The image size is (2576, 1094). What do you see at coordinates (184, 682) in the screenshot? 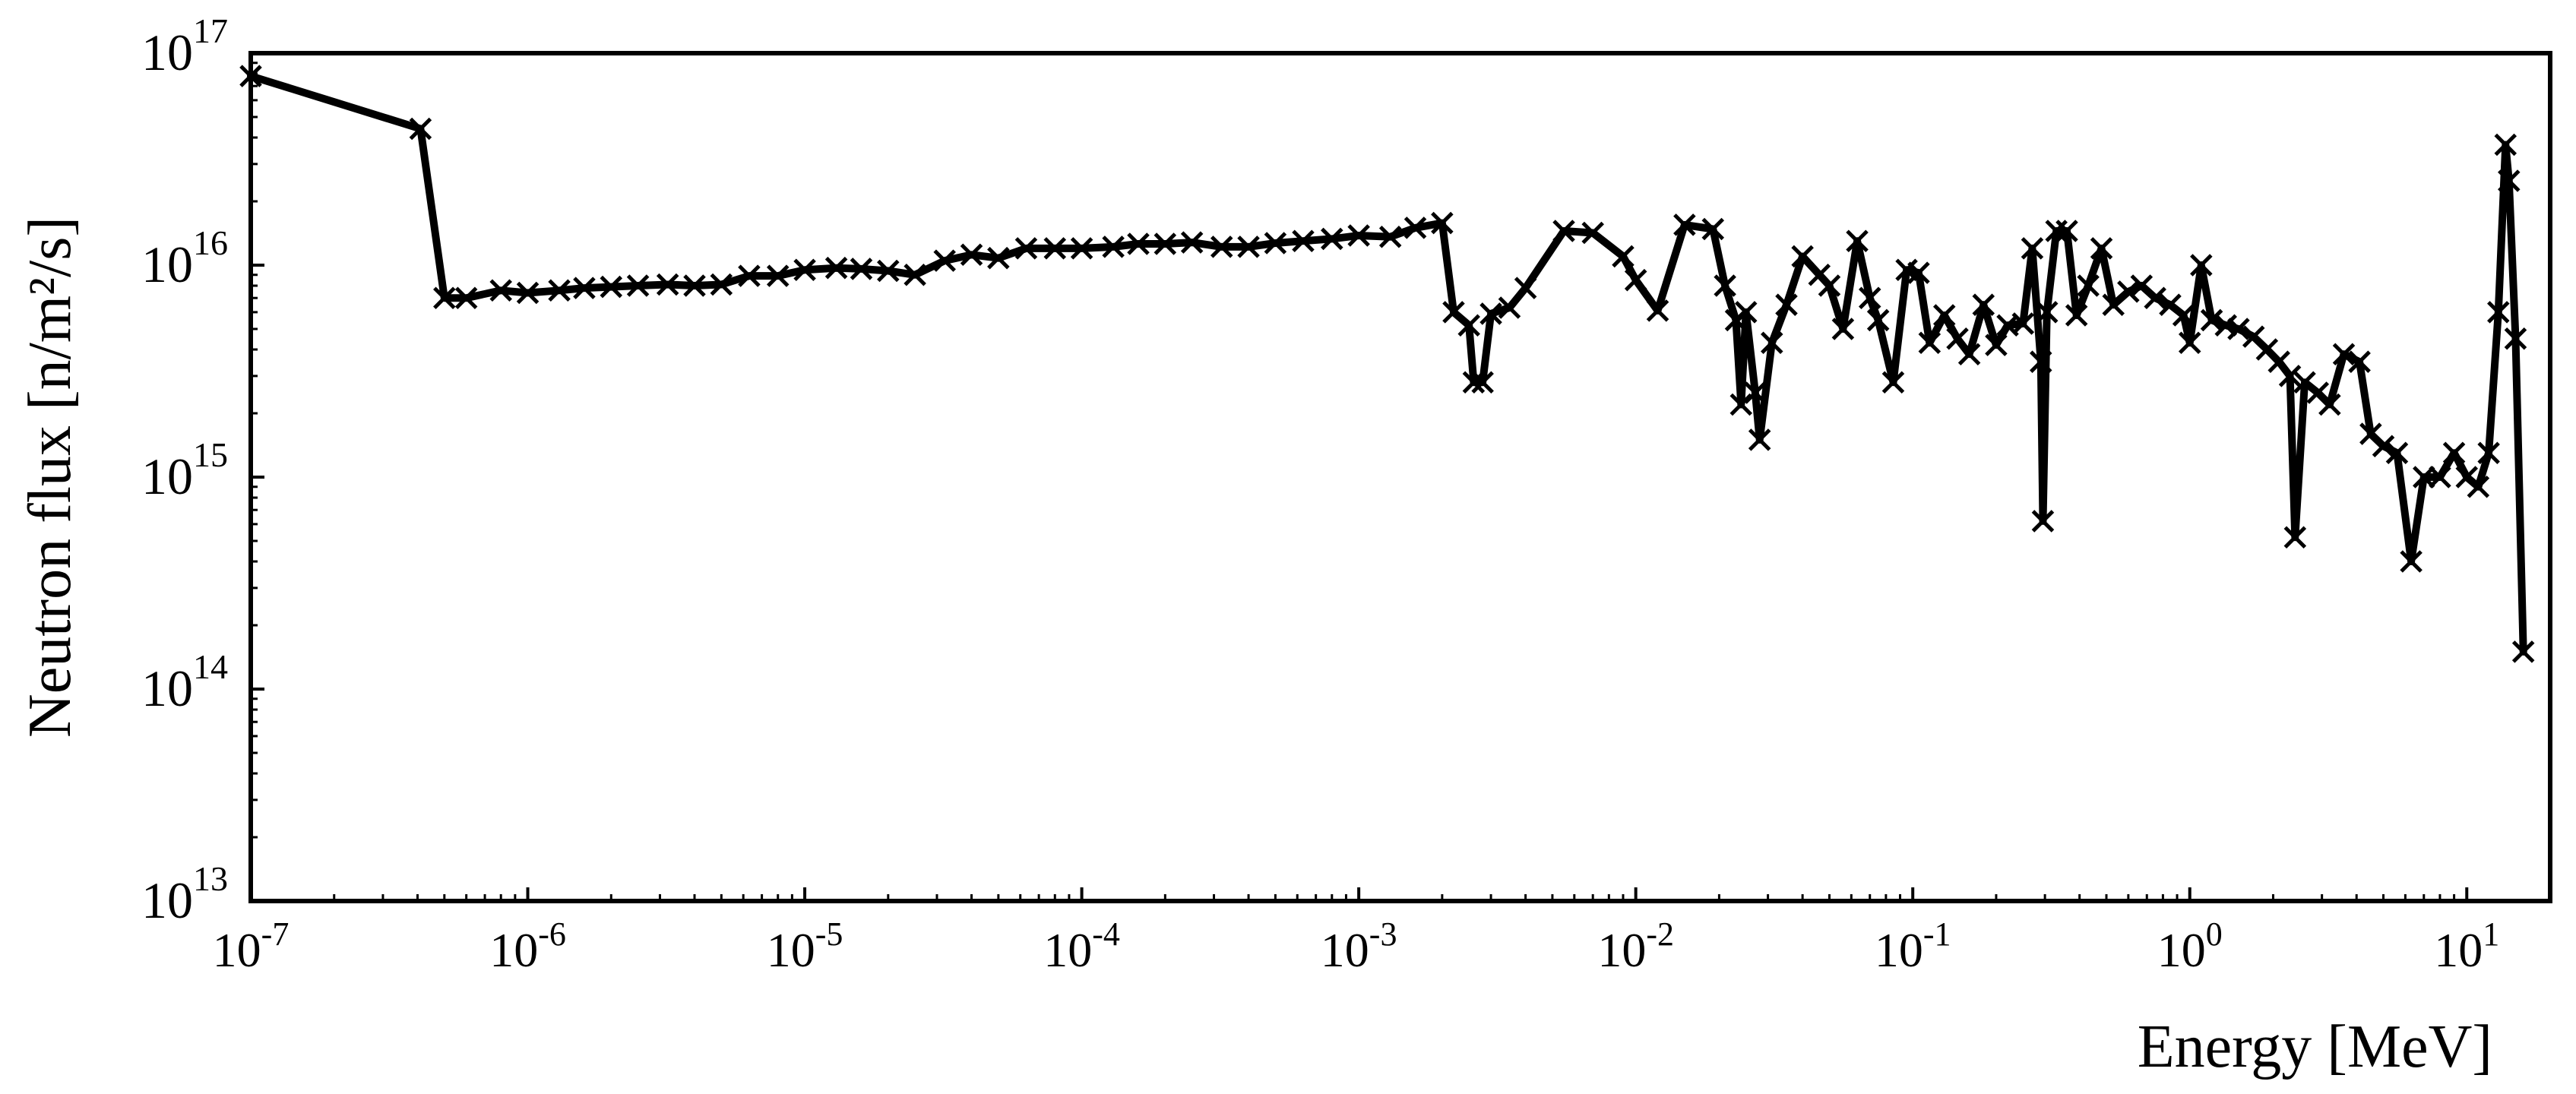
I see `y-tick-label: 1014` at bounding box center [184, 682].